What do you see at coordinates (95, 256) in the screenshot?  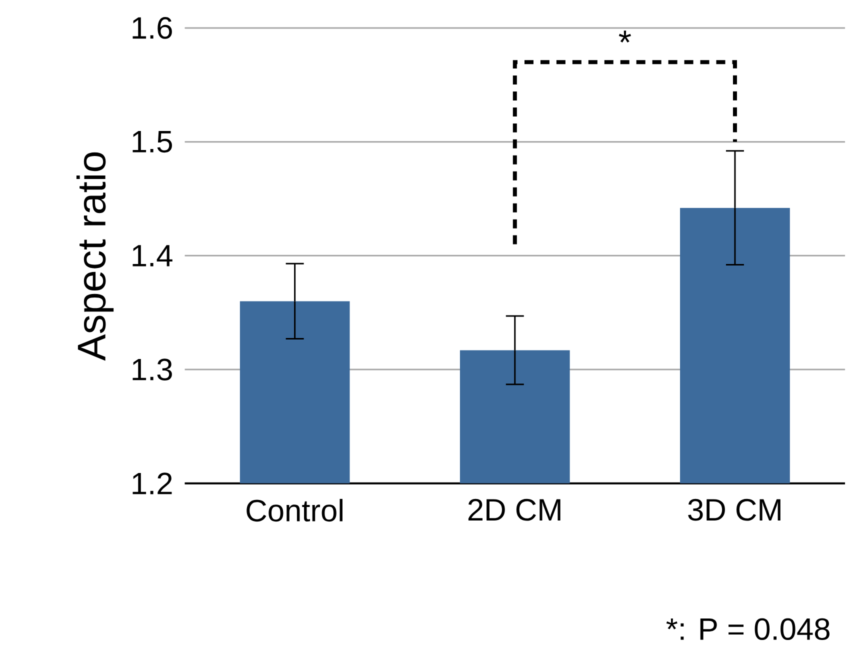 I see `y-axis-title: Aspect ratio` at bounding box center [95, 256].